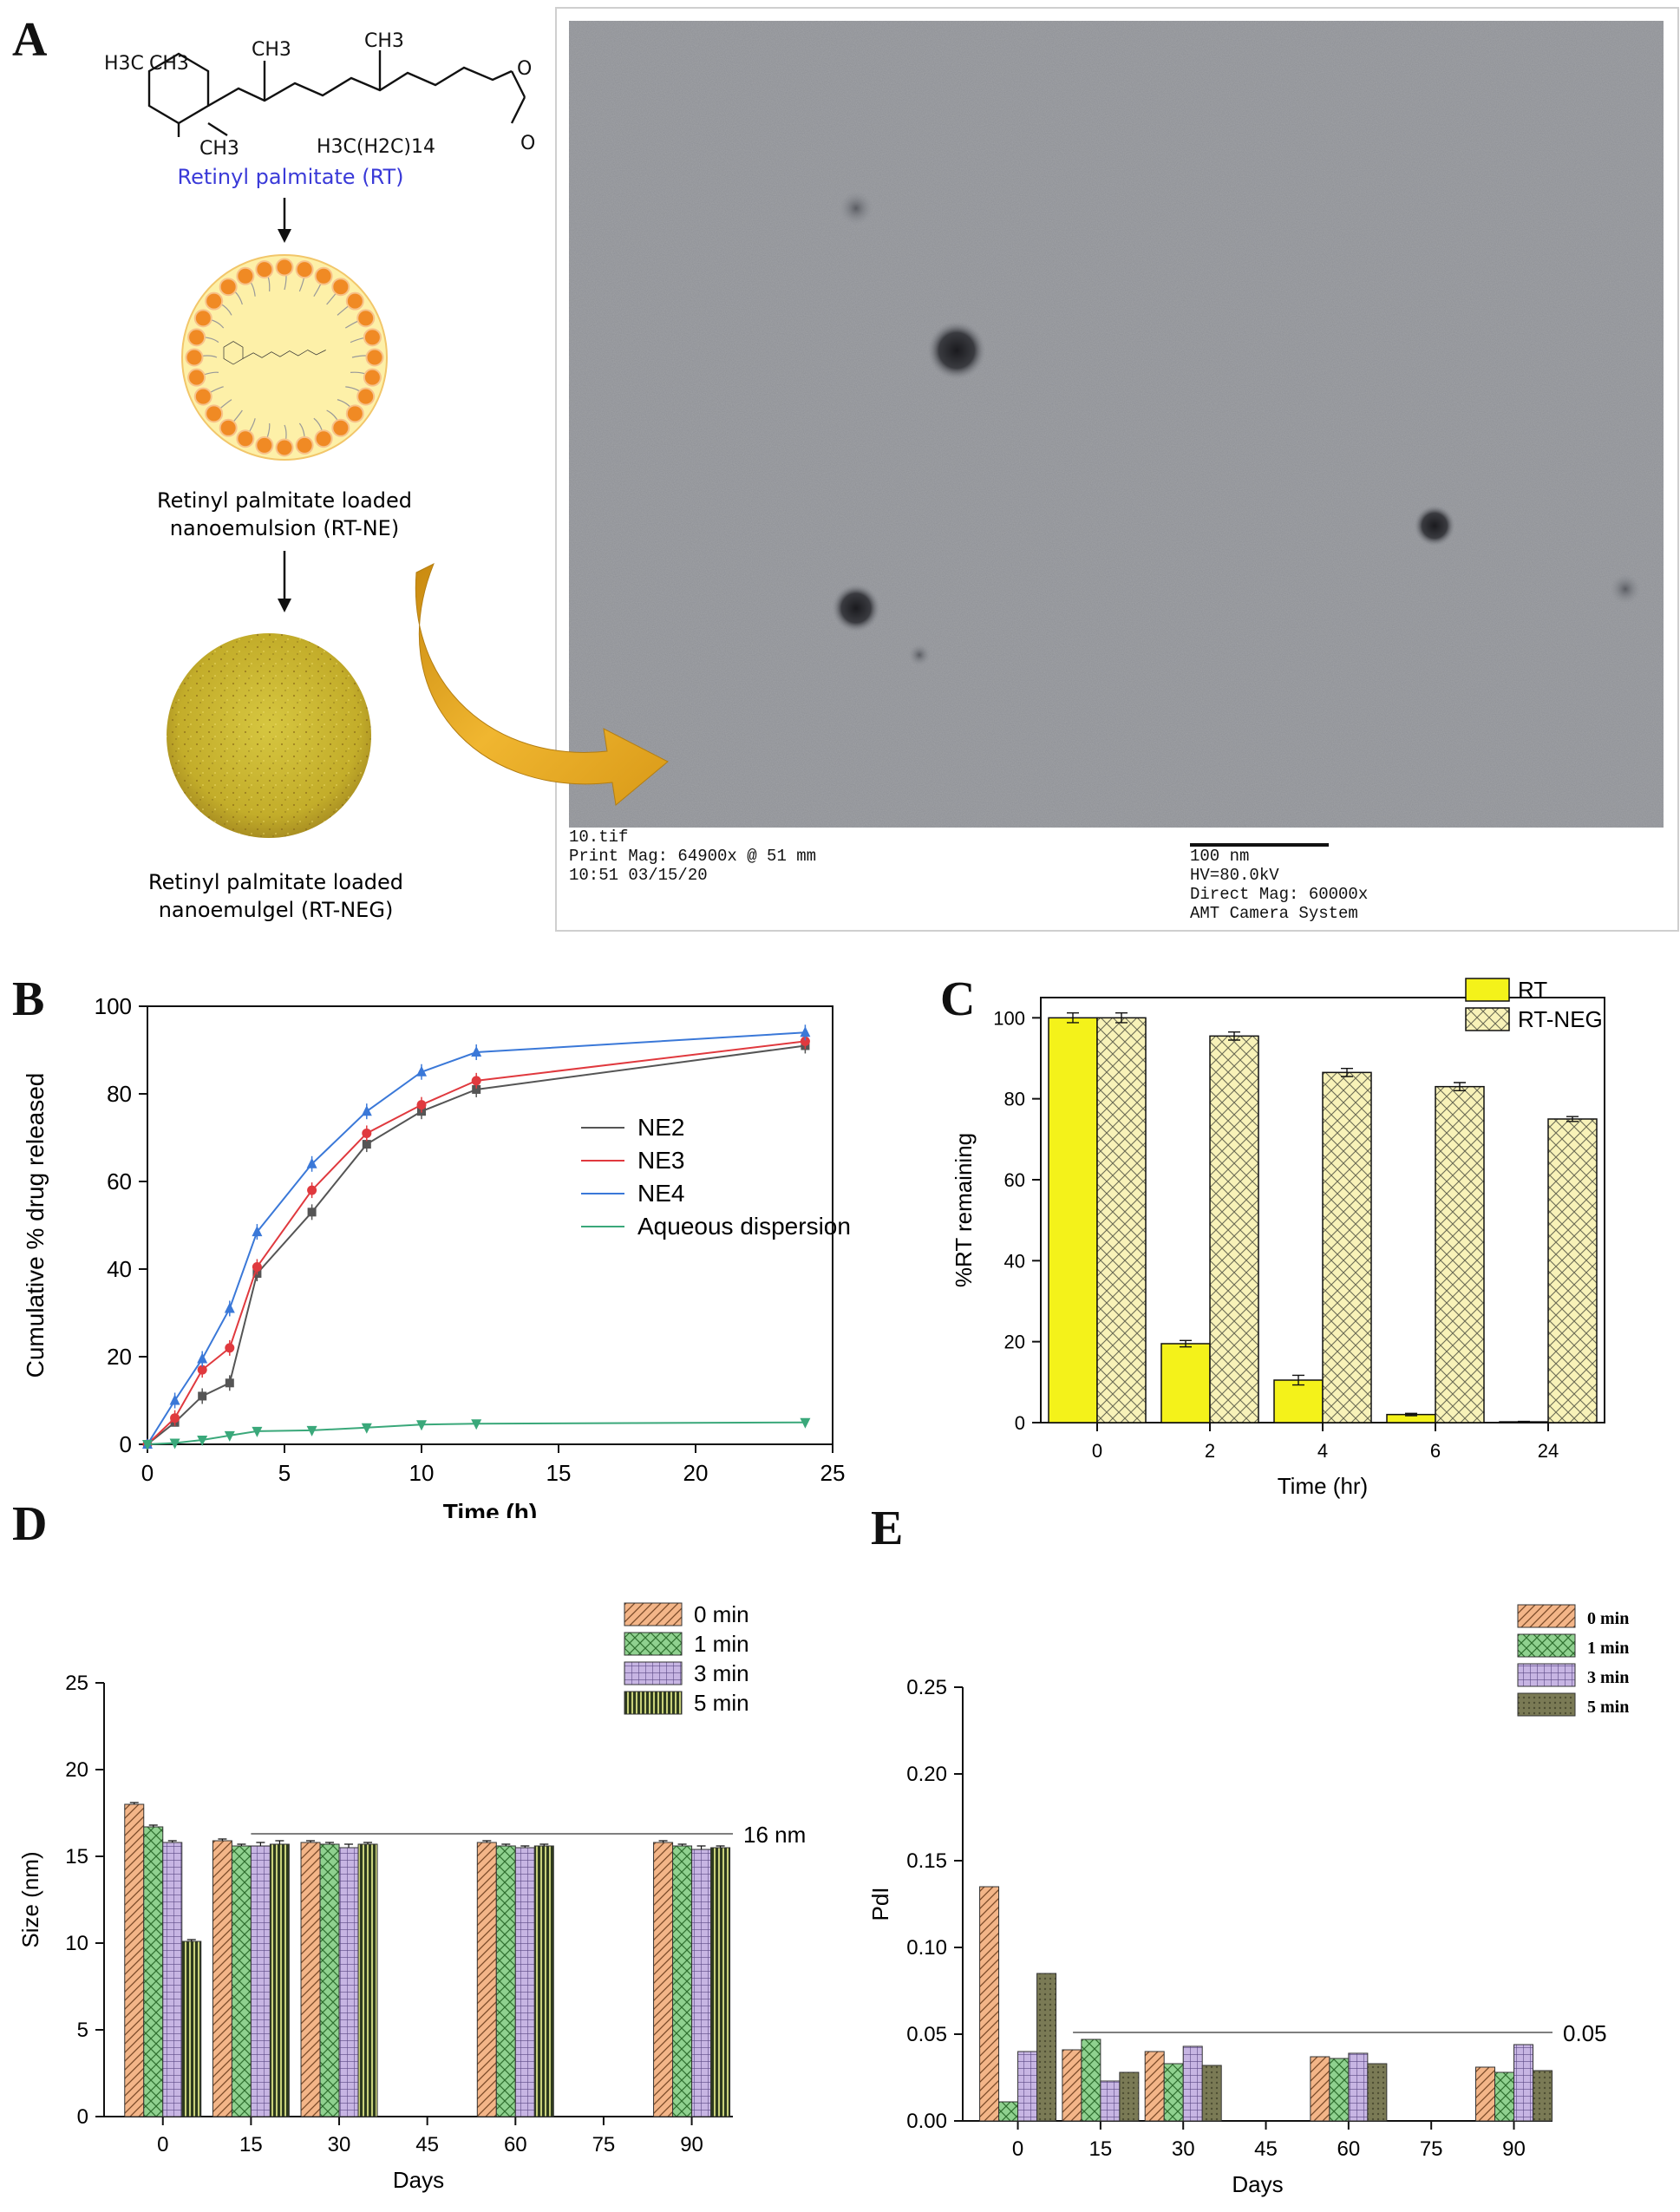 The image size is (1680, 2212). What do you see at coordinates (1219, 856) in the screenshot?
I see `tem-scale-bar-label: 100 nm` at bounding box center [1219, 856].